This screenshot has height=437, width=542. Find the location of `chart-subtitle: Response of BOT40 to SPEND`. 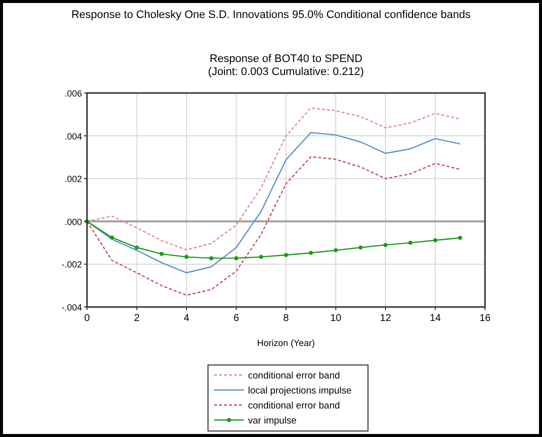

chart-subtitle: Response of BOT40 to SPEND is located at coordinates (286, 59).